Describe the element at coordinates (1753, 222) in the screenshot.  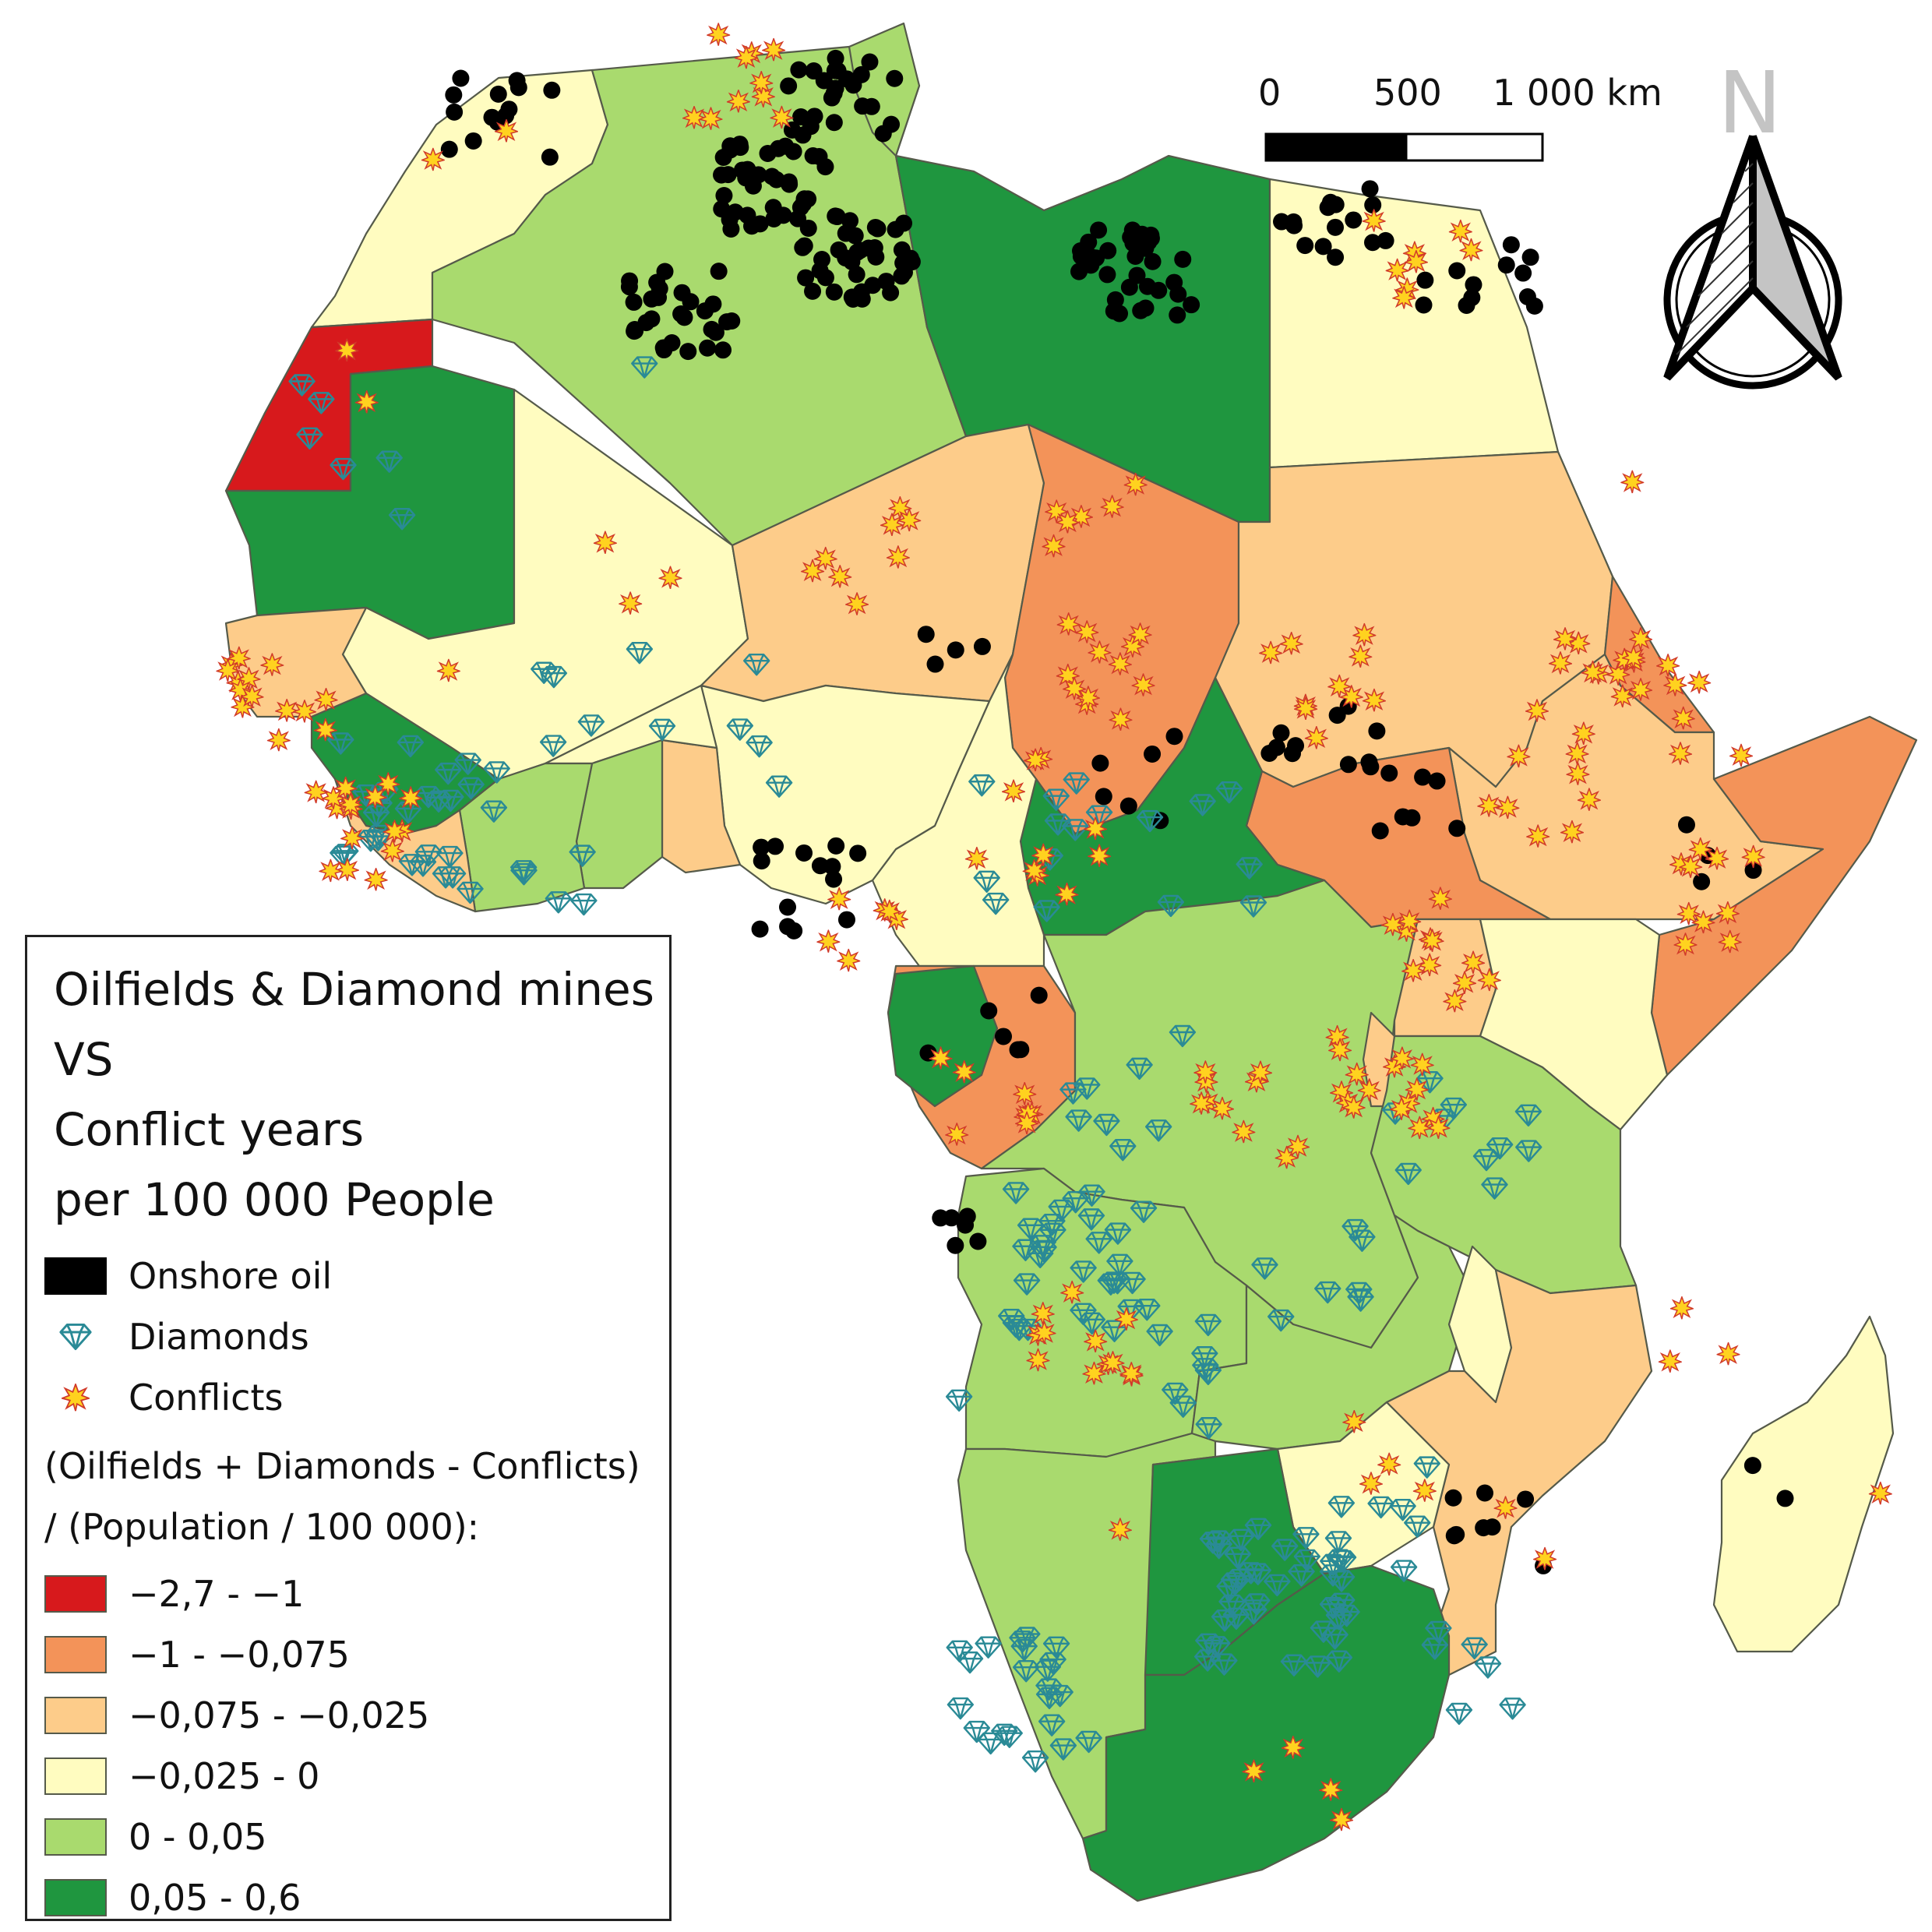
I see `north-arrow-icon: N` at that location.